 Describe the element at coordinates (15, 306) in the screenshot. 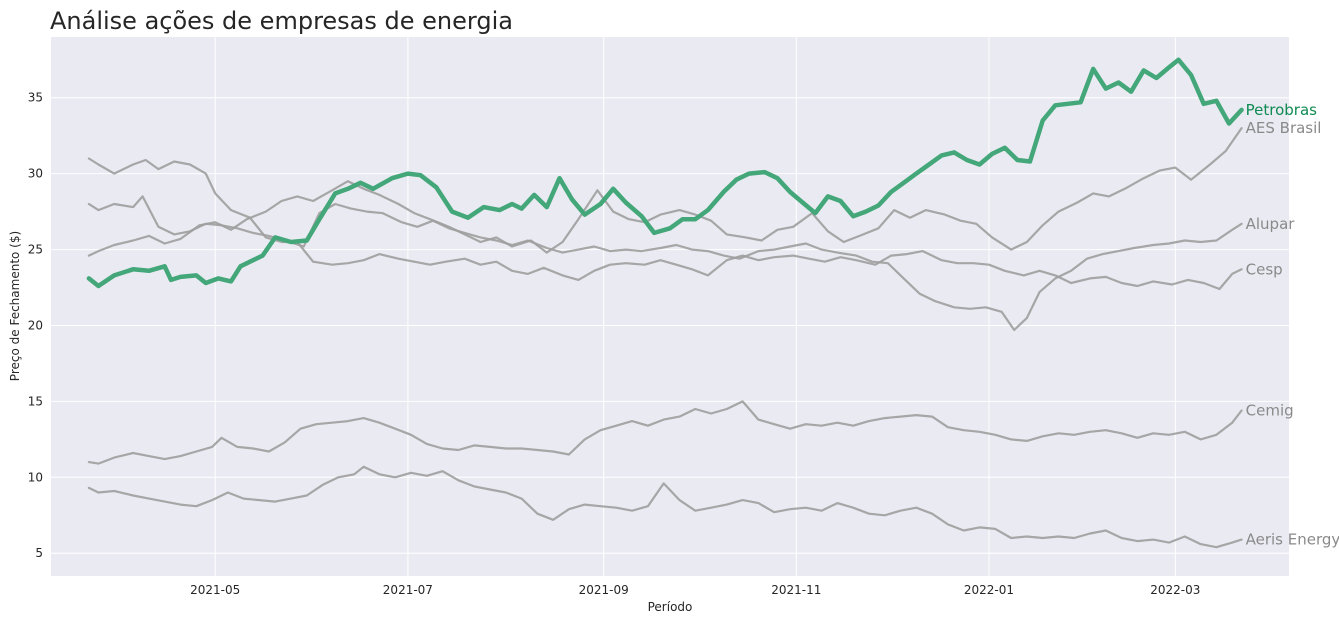

I see `y-axis-label: Preço de Fechamento ($)` at that location.